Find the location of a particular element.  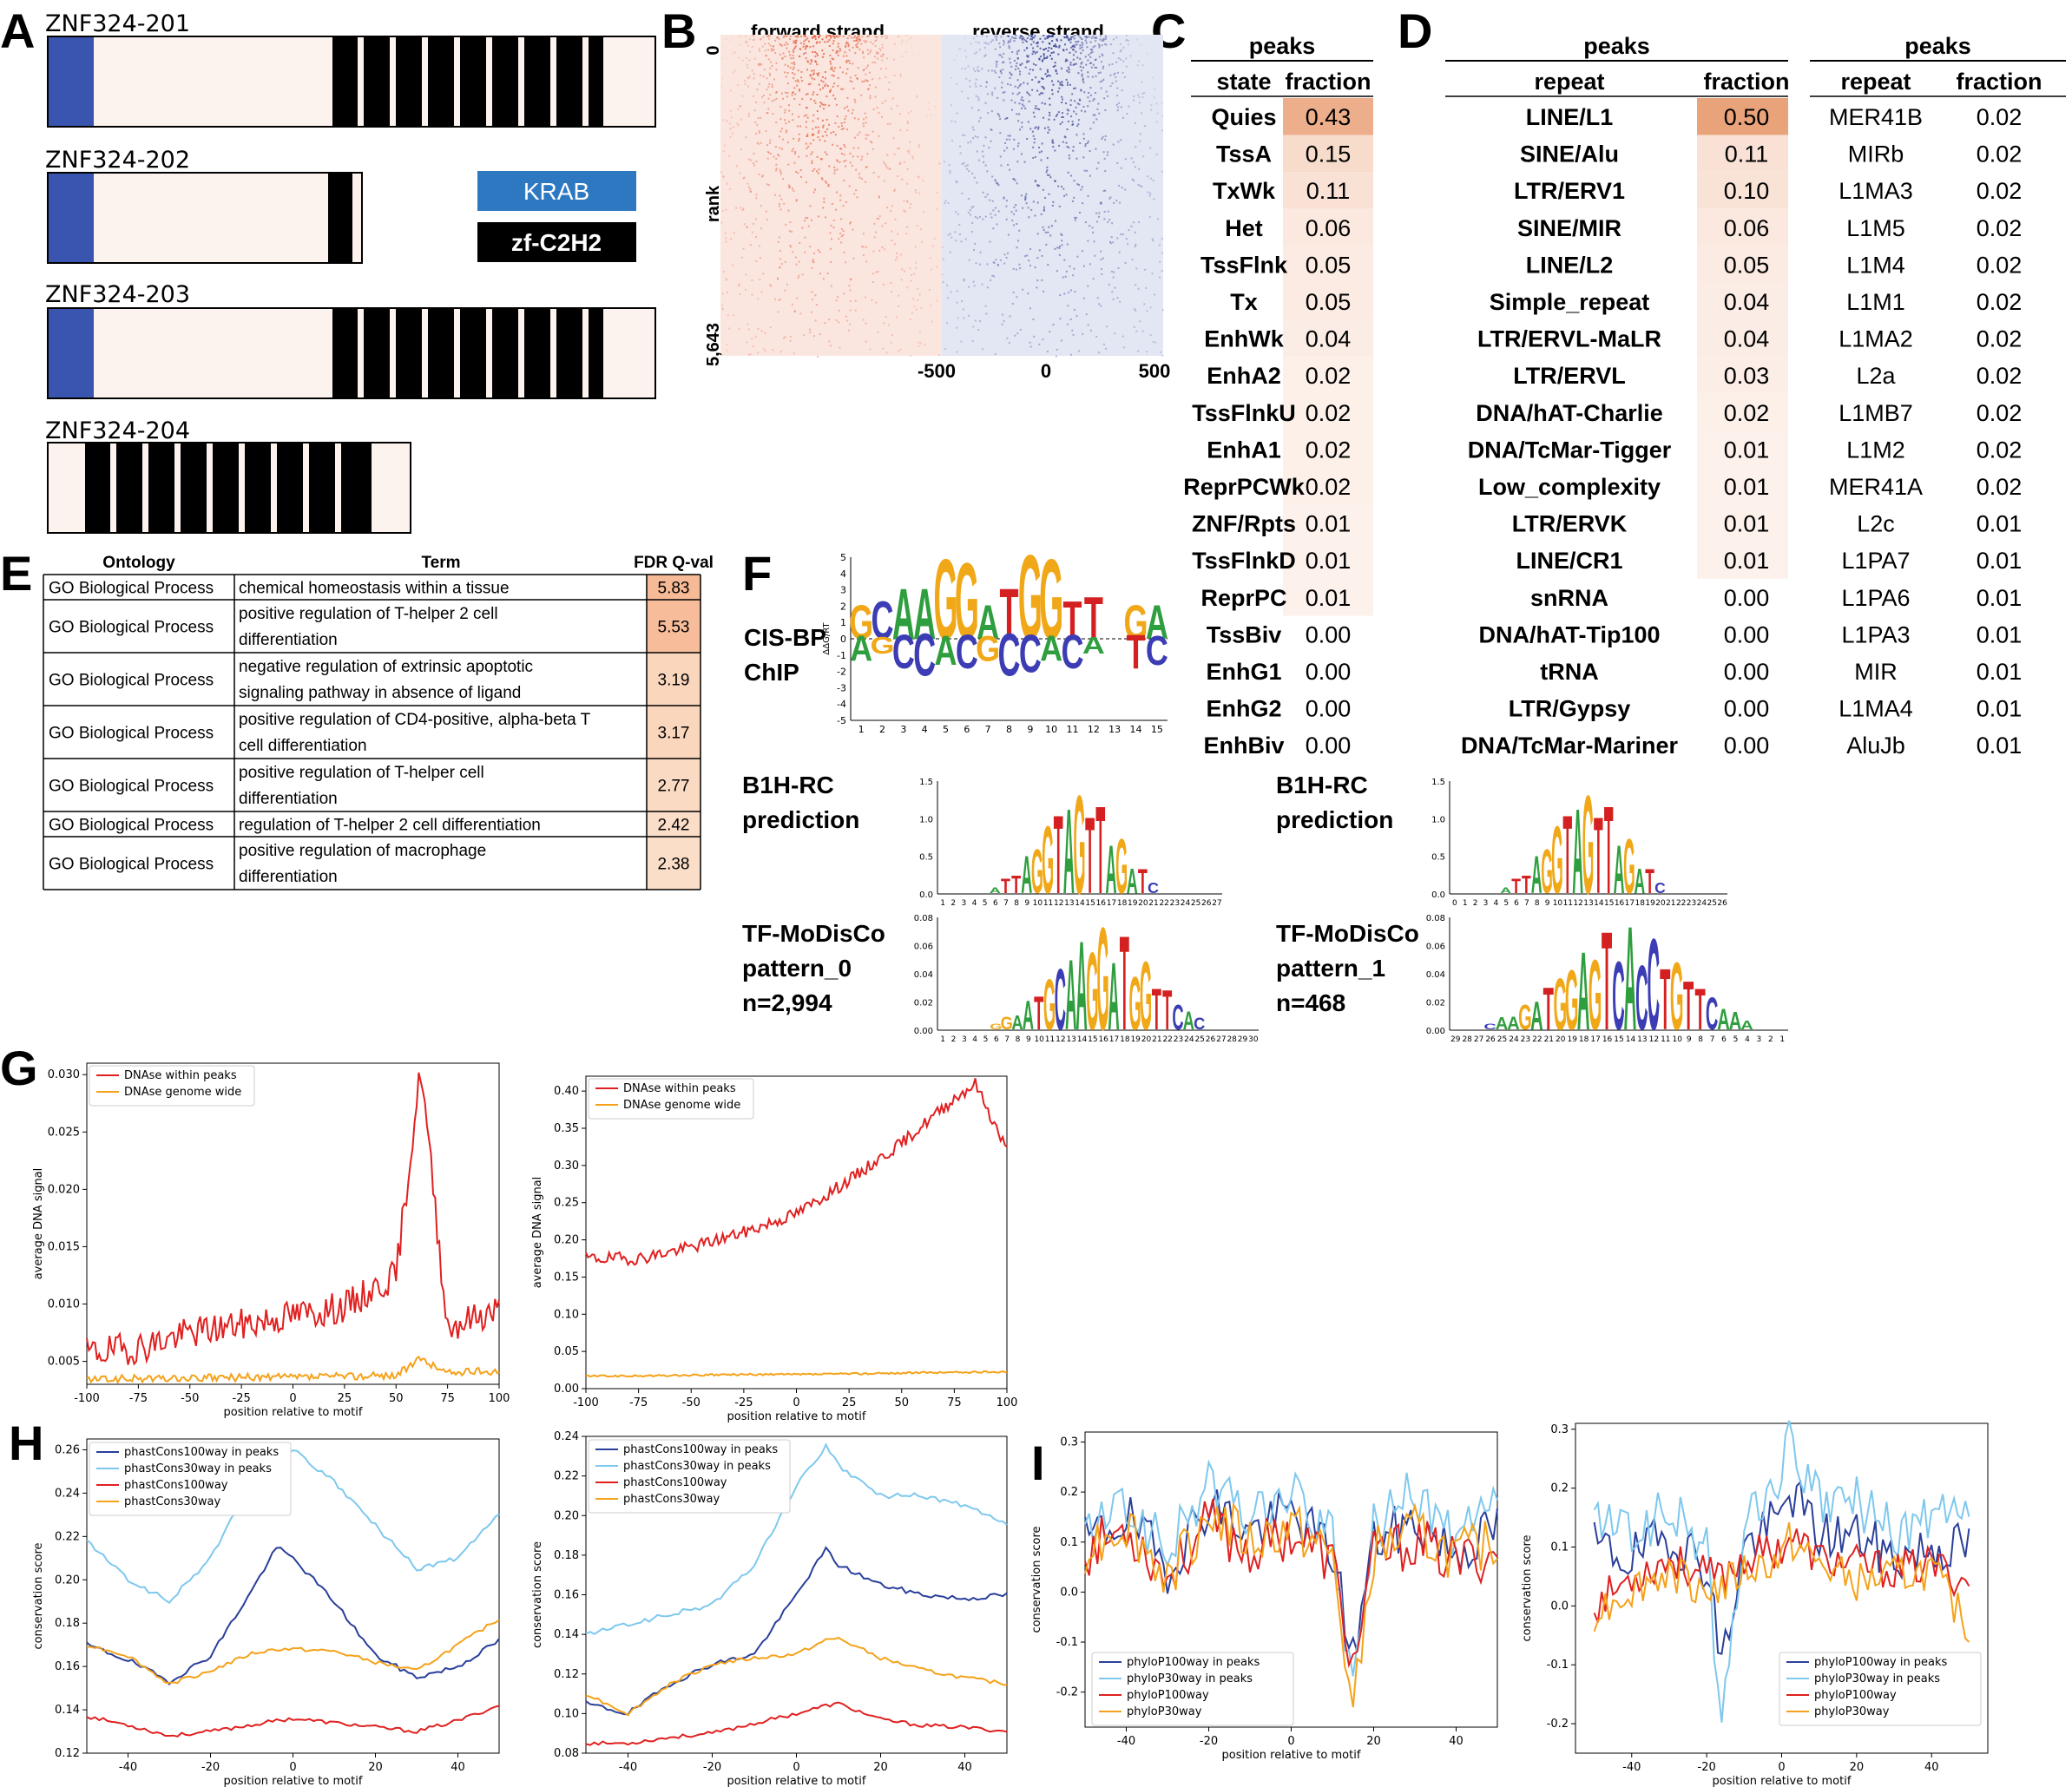

legend-label-2: phastCons100way is located at coordinates (675, 1482).